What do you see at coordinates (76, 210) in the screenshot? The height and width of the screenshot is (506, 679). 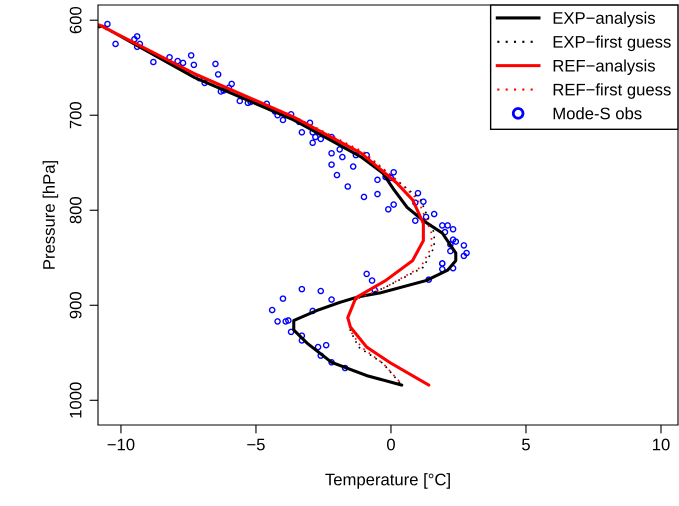 I see `y-tick-label: 800` at bounding box center [76, 210].